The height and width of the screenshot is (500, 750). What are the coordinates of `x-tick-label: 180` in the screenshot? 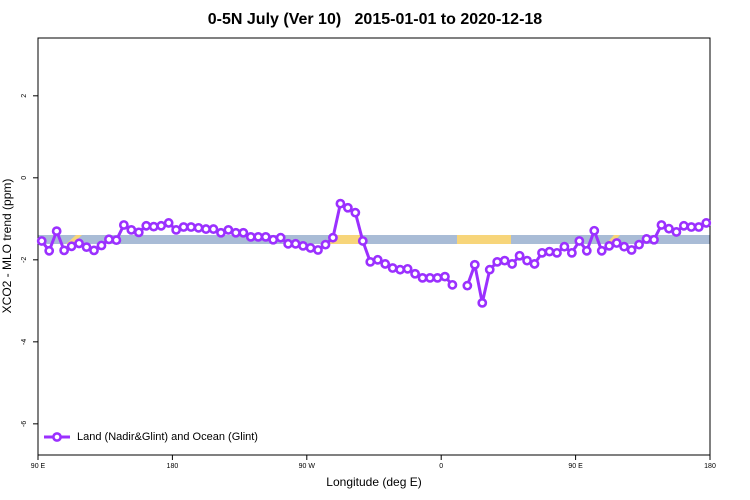 It's located at (173, 466).